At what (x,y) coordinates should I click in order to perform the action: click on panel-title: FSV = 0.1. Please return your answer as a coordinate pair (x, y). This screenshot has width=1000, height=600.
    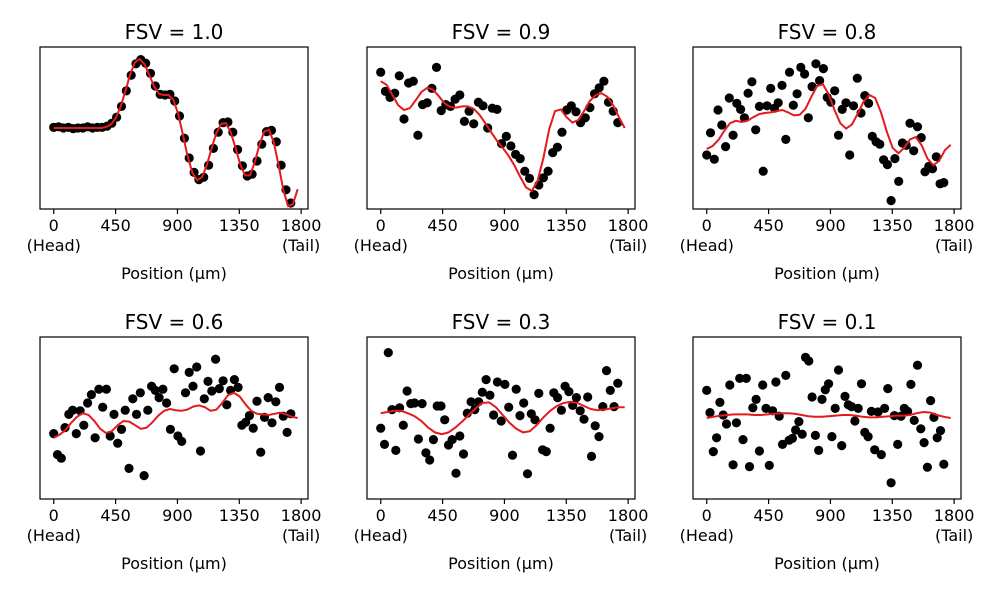
    Looking at the image, I should click on (827, 322).